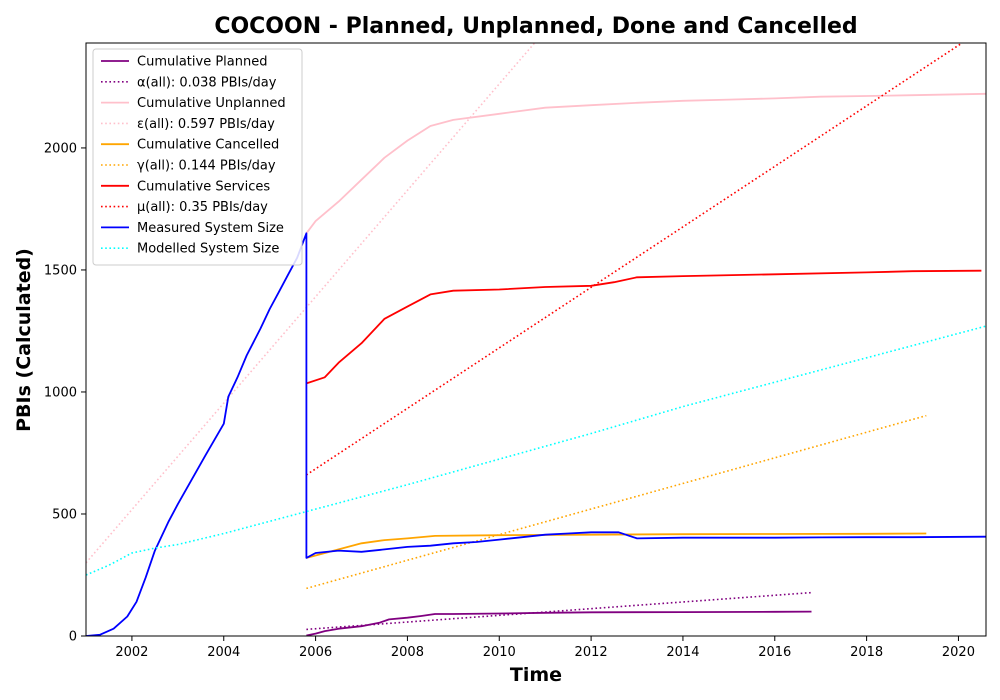 The width and height of the screenshot is (1000, 700). What do you see at coordinates (208, 249) in the screenshot?
I see `legend-label: Modelled System Size` at bounding box center [208, 249].